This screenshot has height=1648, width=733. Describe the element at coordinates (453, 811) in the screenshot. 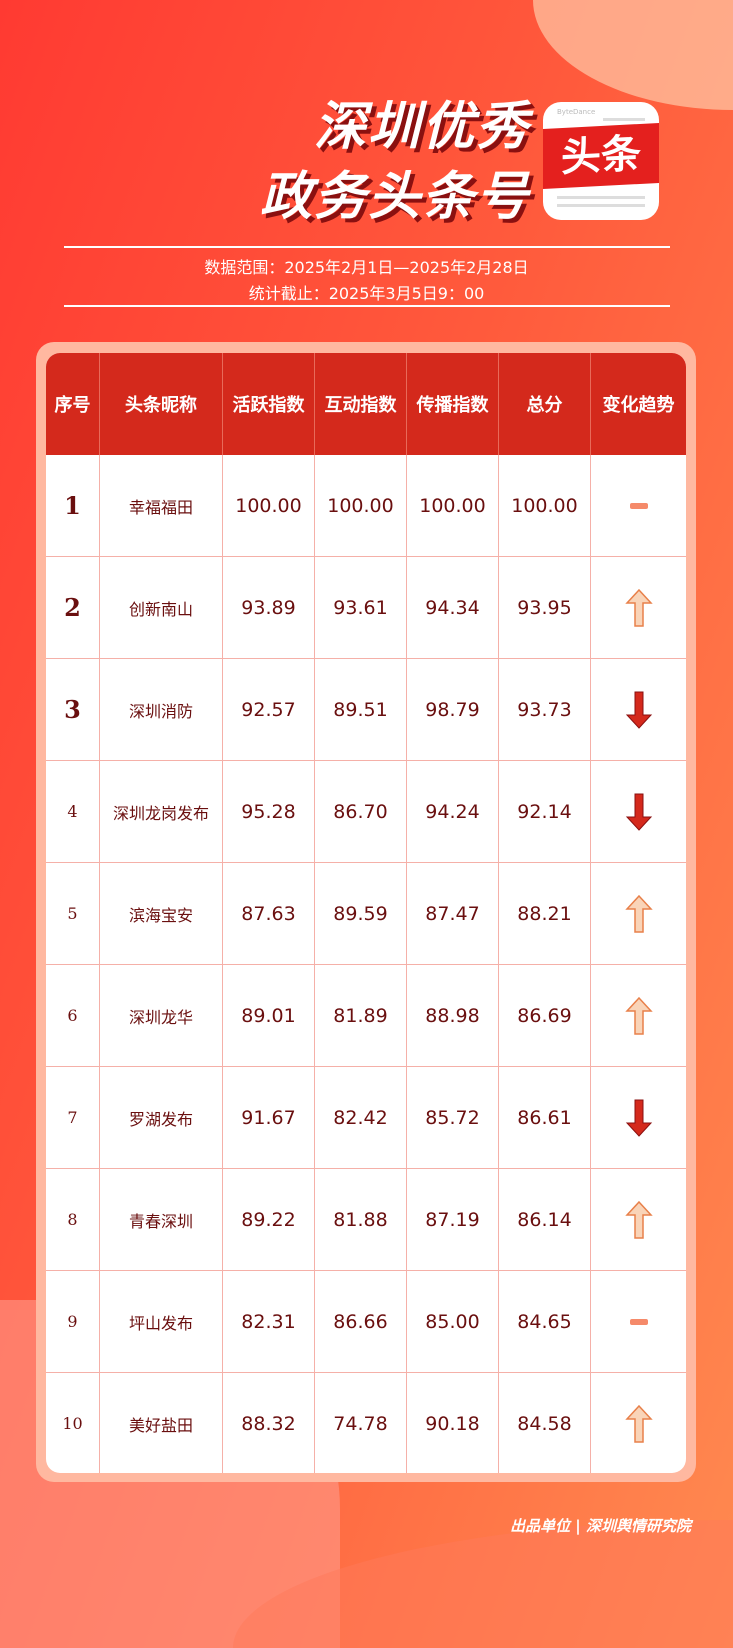

I see `spread-index-cell: 94.24` at that location.